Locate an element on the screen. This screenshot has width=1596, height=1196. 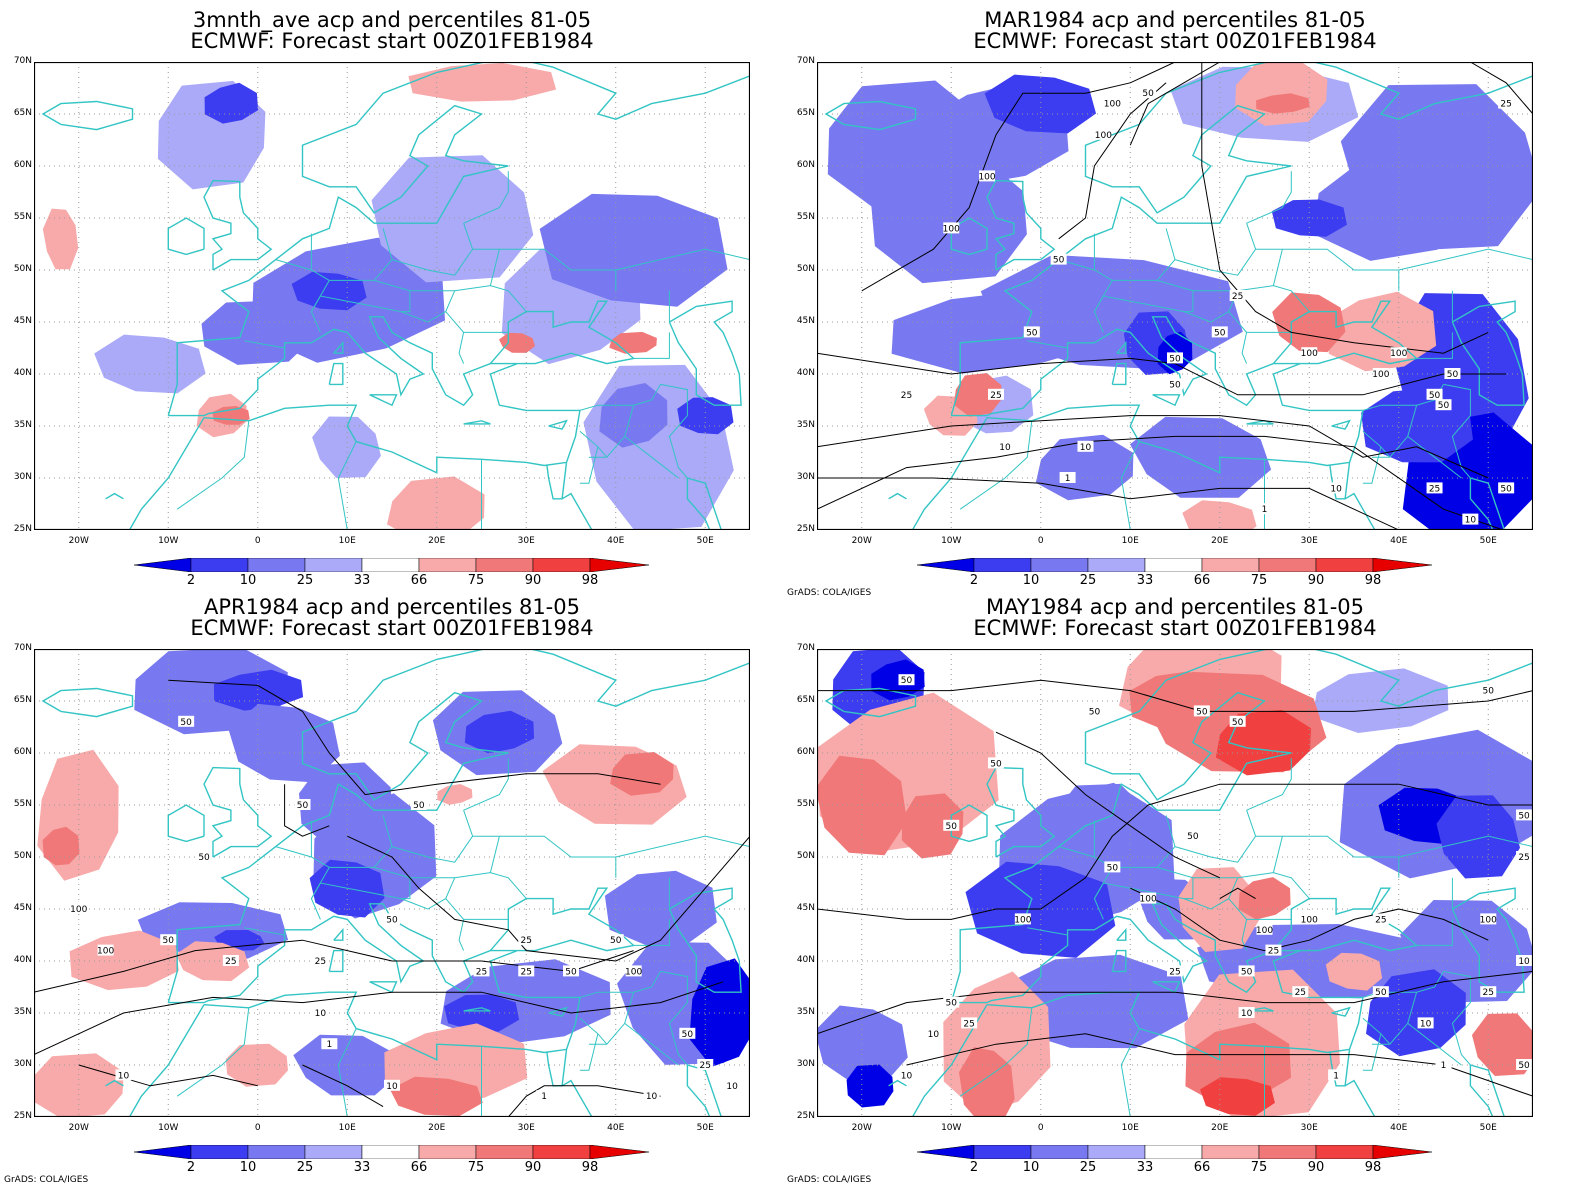
colorbar-label: 98 is located at coordinates (590, 1167).